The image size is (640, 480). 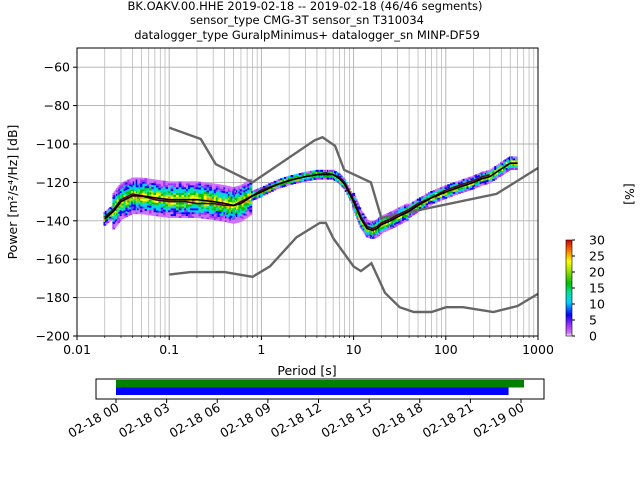 I want to click on title-line-2: sensor_type CMG-3T sensor_sn T310034, so click(x=307, y=20).